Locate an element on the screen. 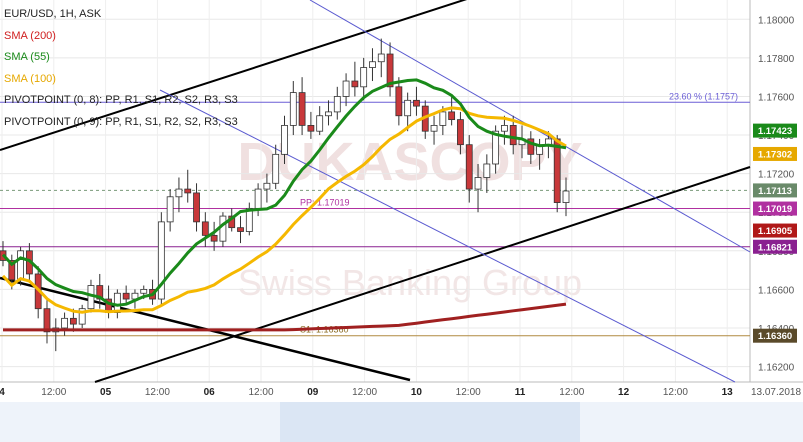 This screenshot has width=803, height=442. y-tick-label: 1.16600 is located at coordinates (776, 290).